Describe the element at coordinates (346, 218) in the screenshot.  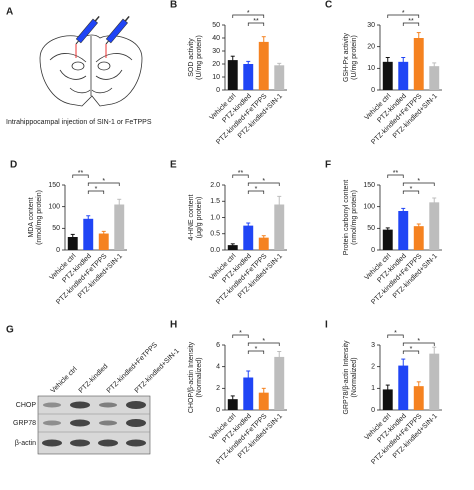
I see `y-axis-label: Protein carbonyl content` at that location.